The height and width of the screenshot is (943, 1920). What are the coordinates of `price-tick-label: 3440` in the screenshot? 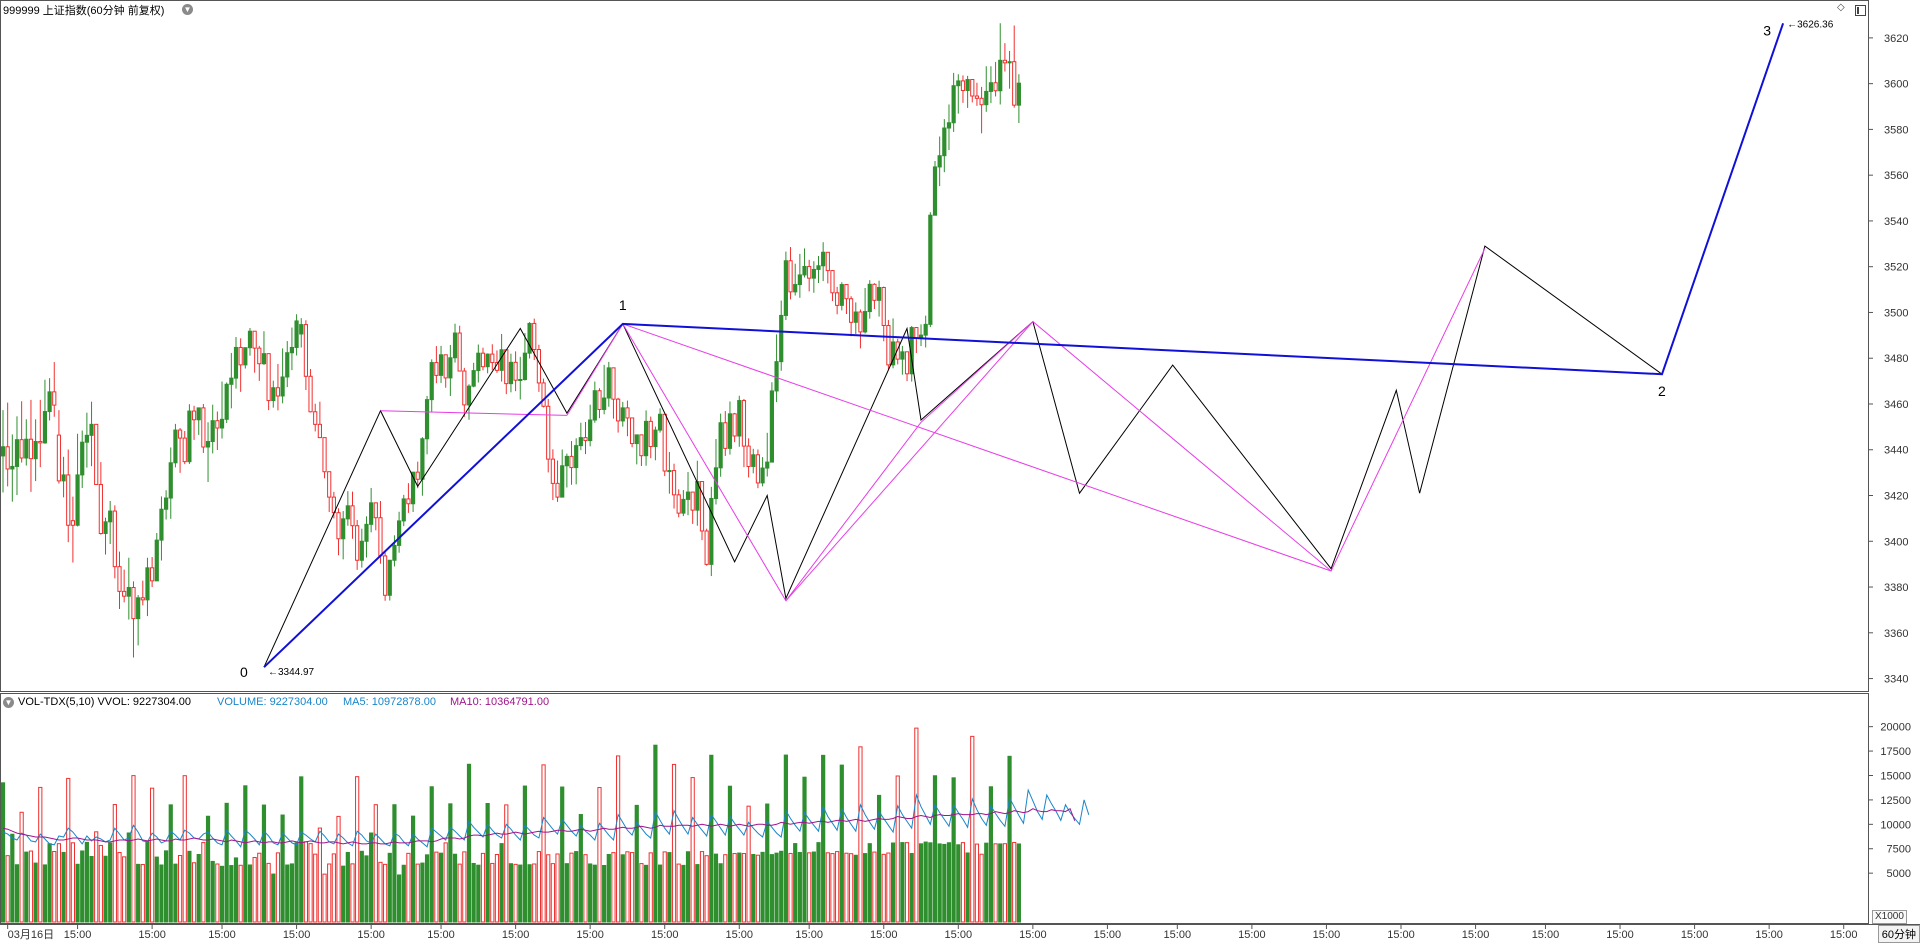 It's located at (1896, 451).